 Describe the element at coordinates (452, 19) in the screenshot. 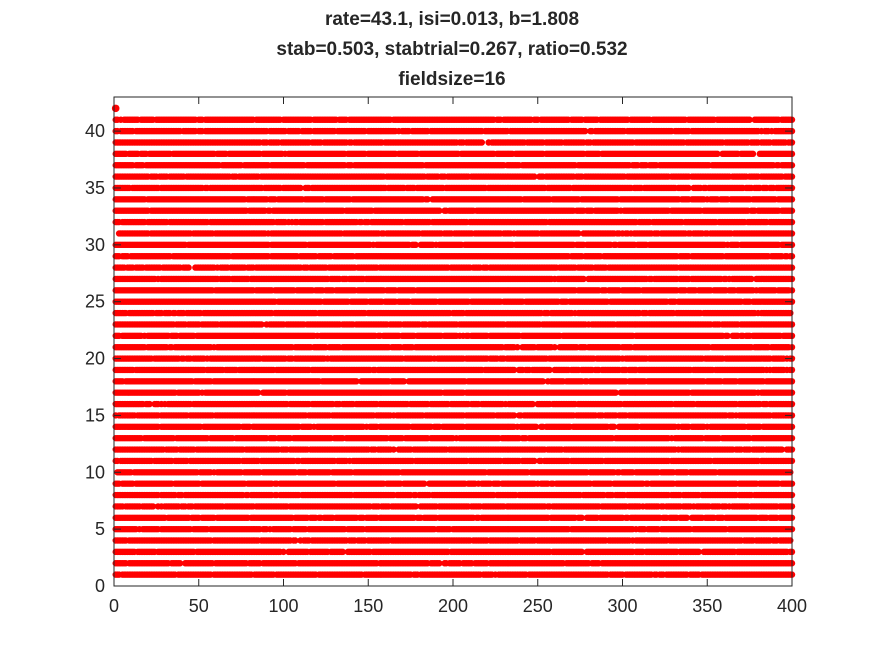

I see `chart-title-line-1: rate=43.1, isi=0.013, b=1.808` at that location.